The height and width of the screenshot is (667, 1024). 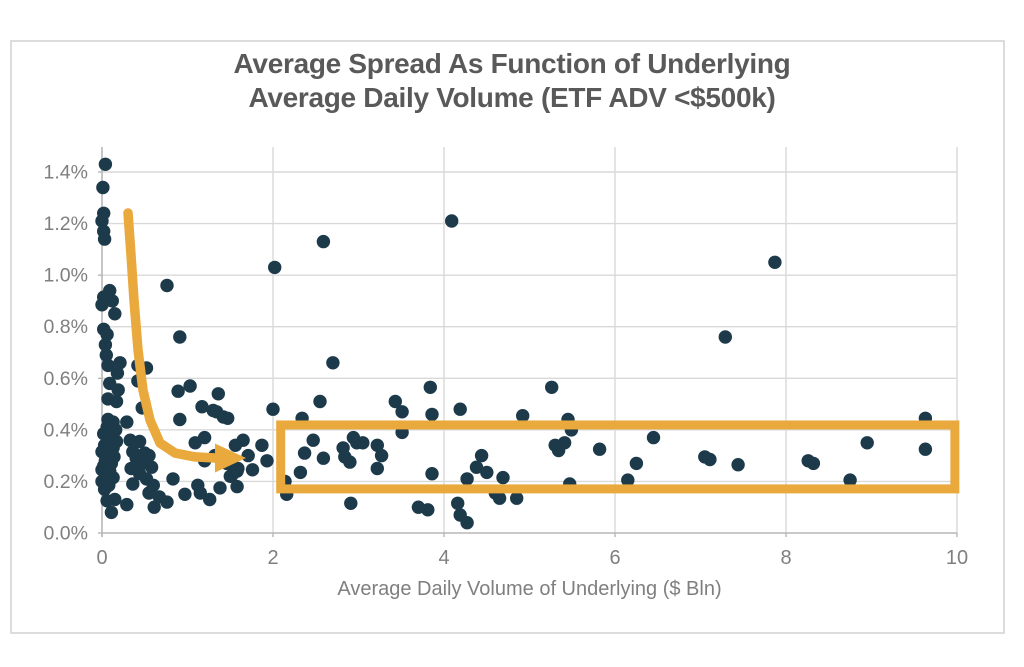 What do you see at coordinates (66, 482) in the screenshot?
I see `y-tick-label: 0.2%` at bounding box center [66, 482].